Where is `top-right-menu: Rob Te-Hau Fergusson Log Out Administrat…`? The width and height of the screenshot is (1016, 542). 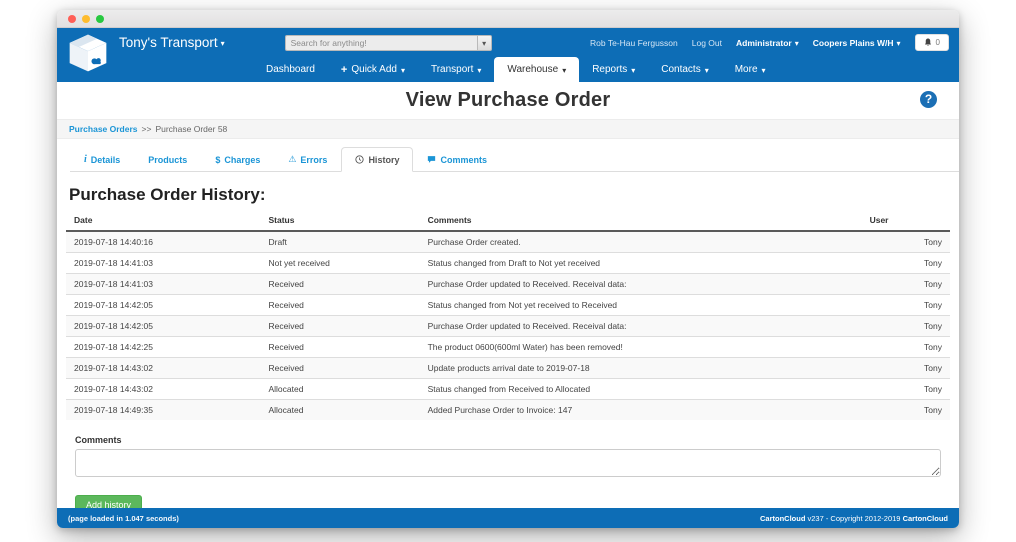
top-right-menu: Rob Te-Hau Fergusson Log Out Administrat… is located at coordinates (769, 42).